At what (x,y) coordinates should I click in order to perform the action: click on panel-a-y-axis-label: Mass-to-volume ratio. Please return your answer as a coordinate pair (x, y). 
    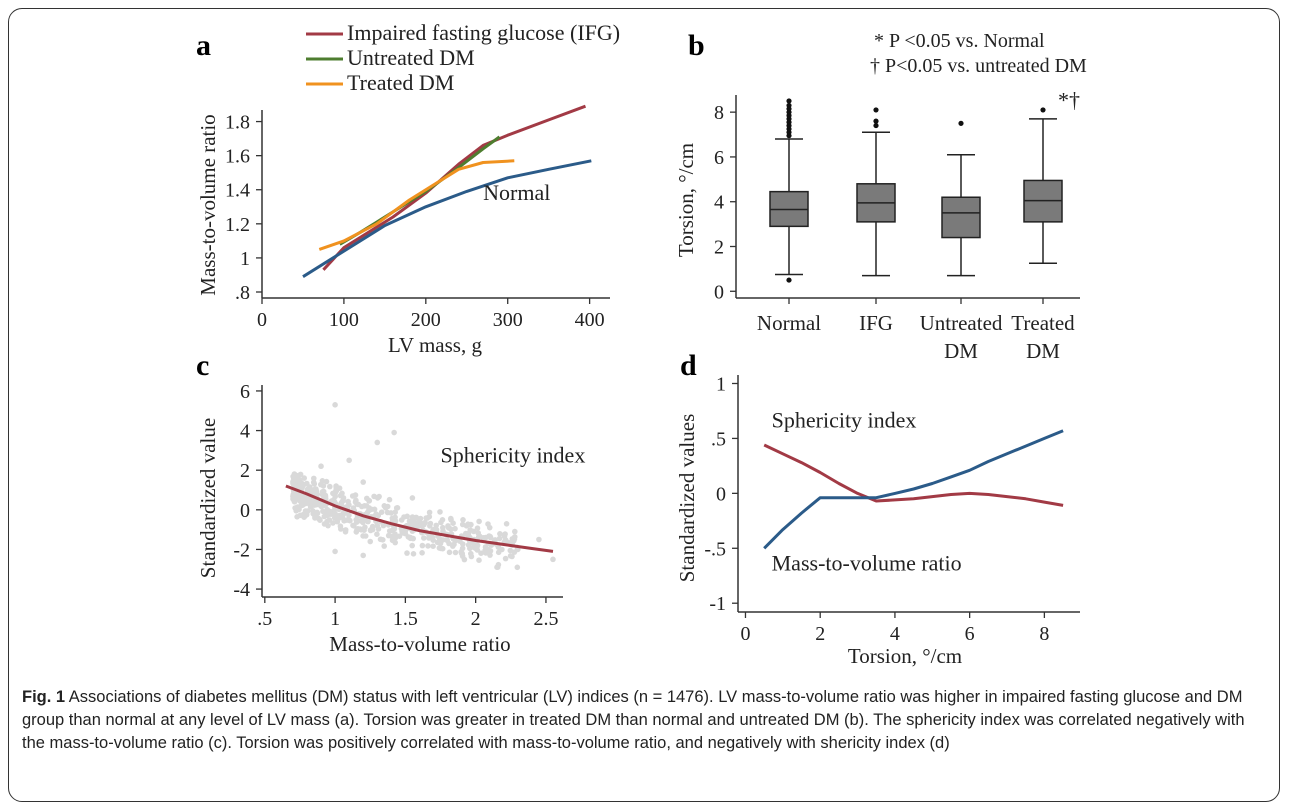
    Looking at the image, I should click on (208, 204).